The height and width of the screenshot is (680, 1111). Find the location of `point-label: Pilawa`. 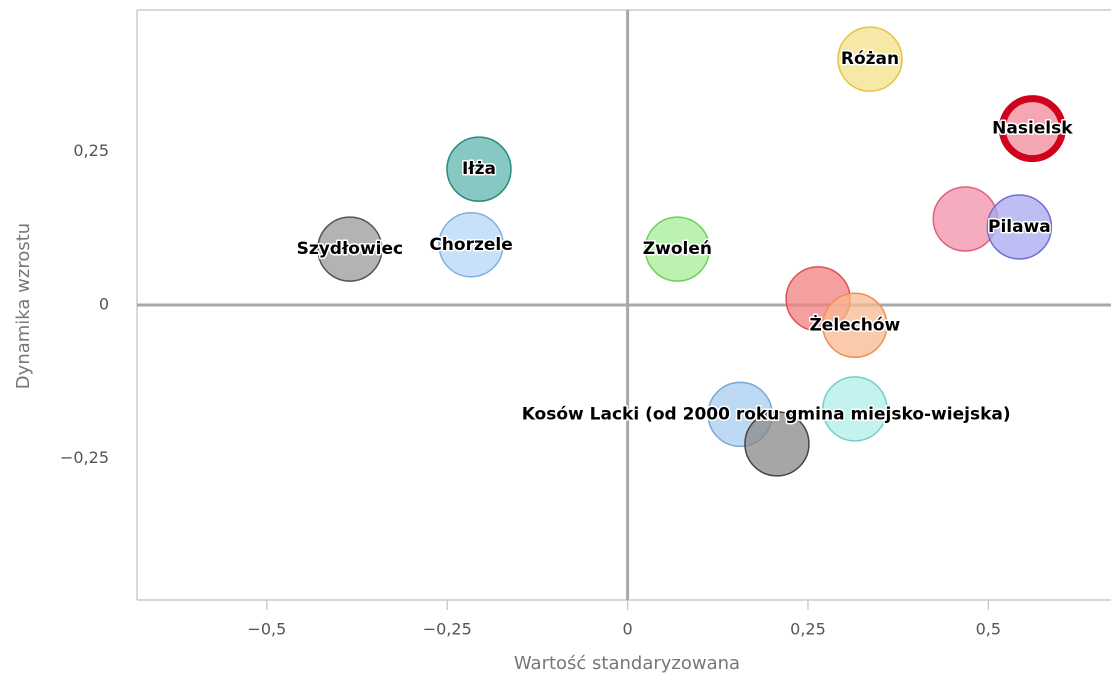

point-label: Pilawa is located at coordinates (1019, 227).